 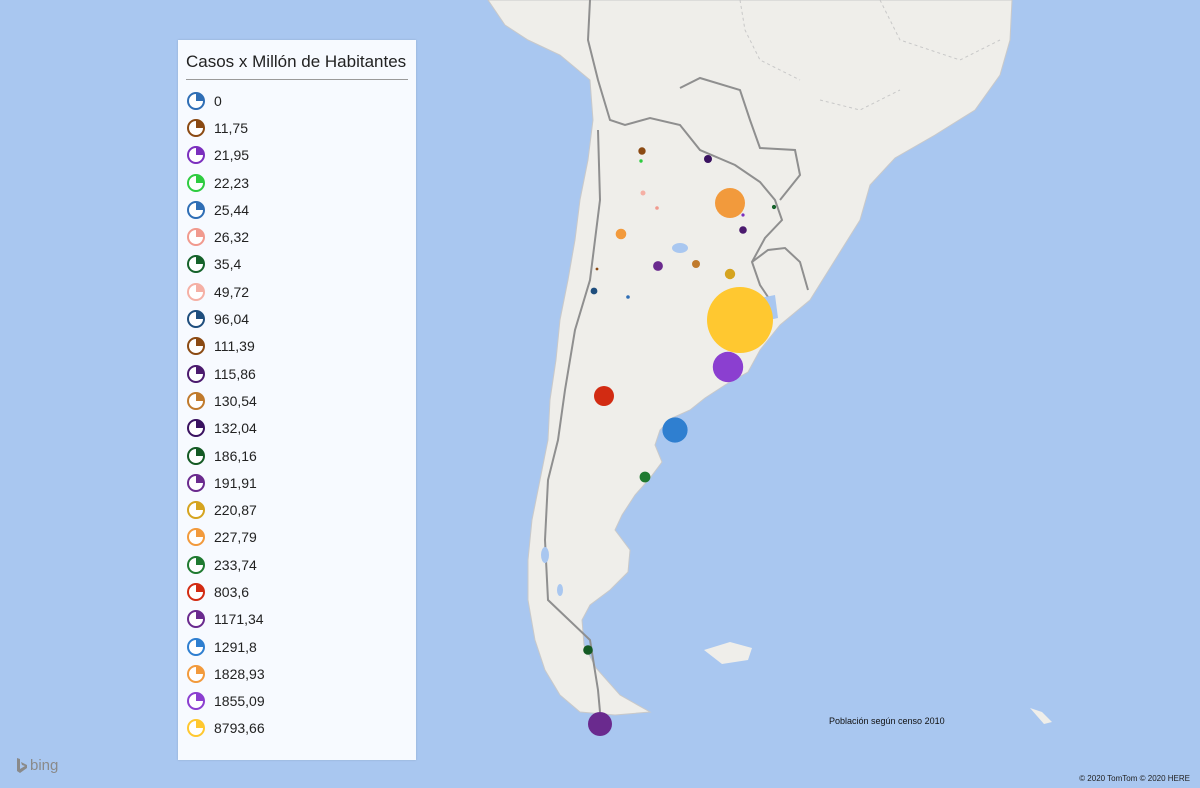 I want to click on bubble-formosa, so click(x=743, y=215).